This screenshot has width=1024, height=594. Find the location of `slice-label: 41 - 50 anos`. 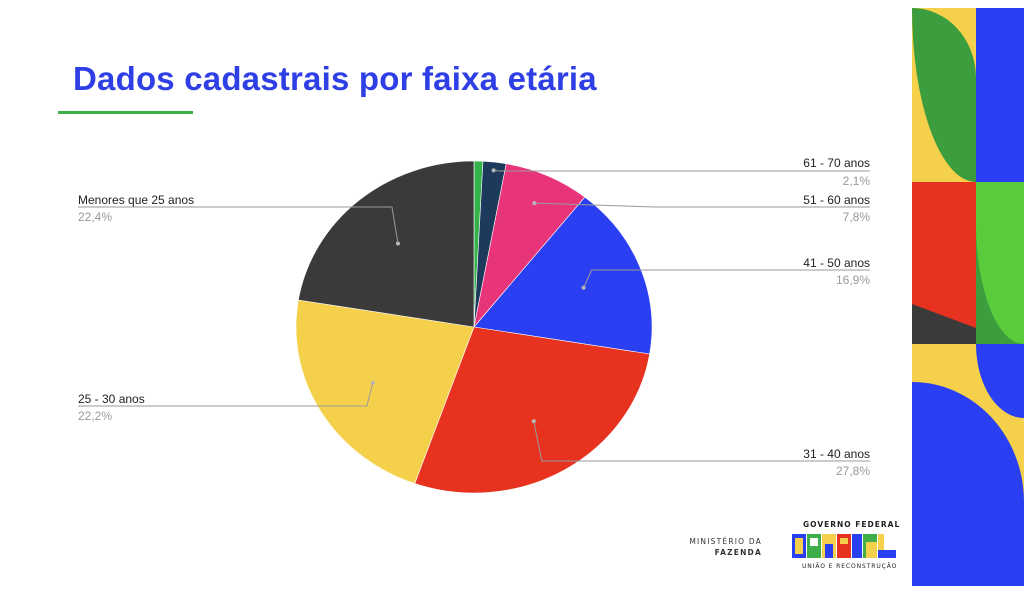

slice-label: 41 - 50 anos is located at coordinates (836, 263).